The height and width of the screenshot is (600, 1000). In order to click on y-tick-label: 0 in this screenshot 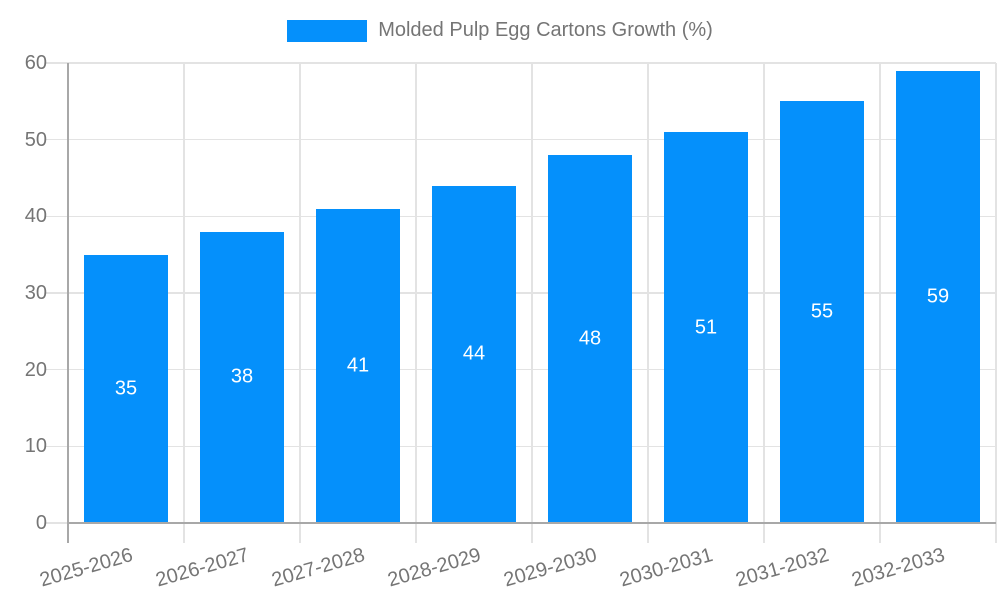, I will do `click(41, 523)`.